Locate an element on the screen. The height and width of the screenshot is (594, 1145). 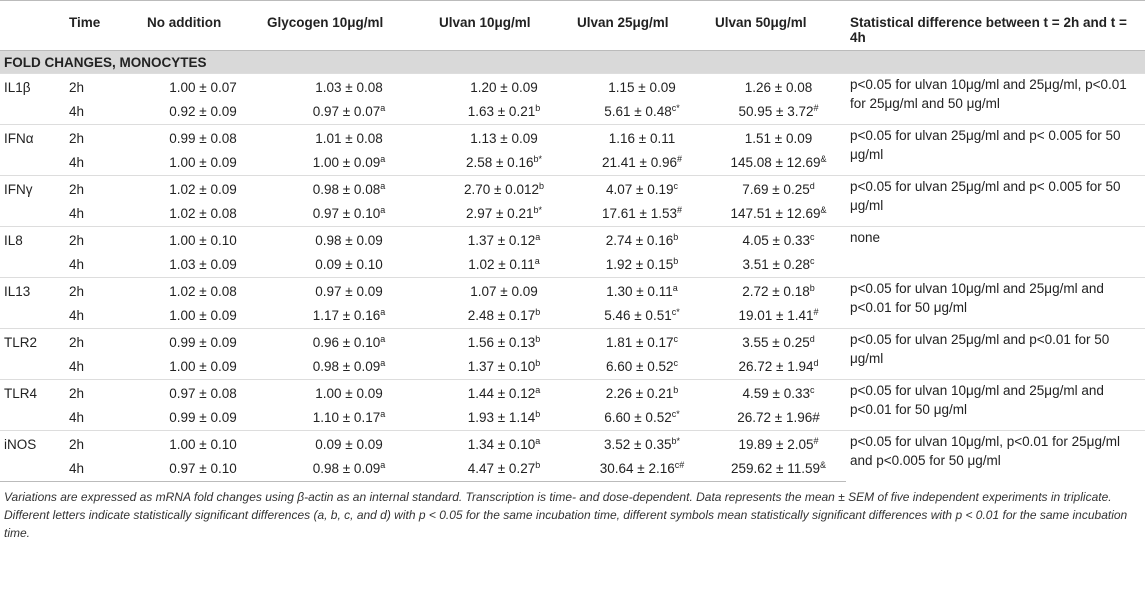
value-text: 1.30 ± 0.11 is located at coordinates (639, 291).